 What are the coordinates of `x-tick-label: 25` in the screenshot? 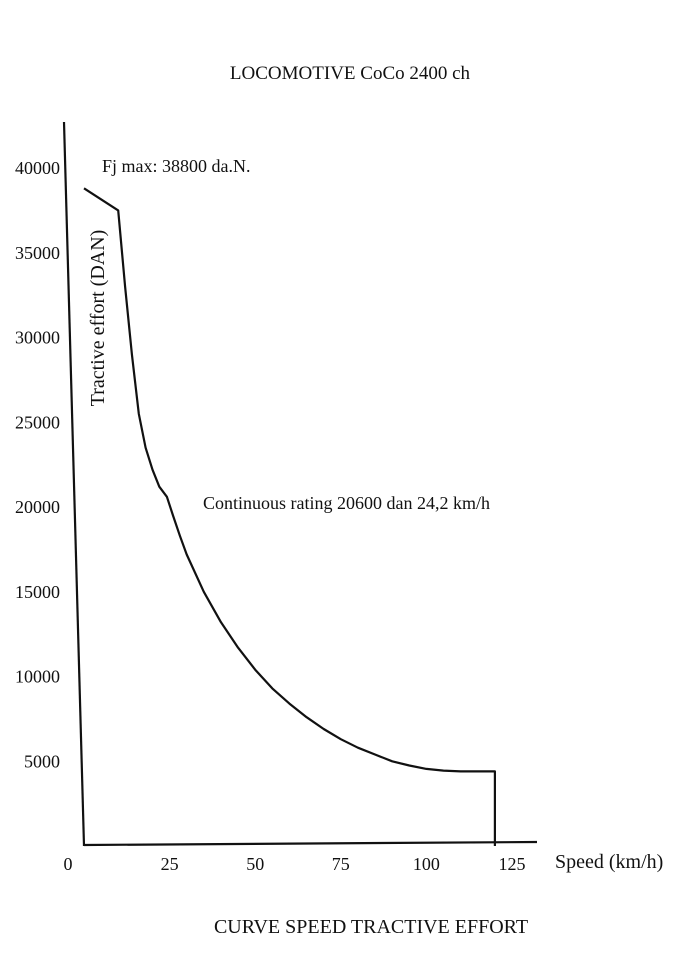 It's located at (170, 864).